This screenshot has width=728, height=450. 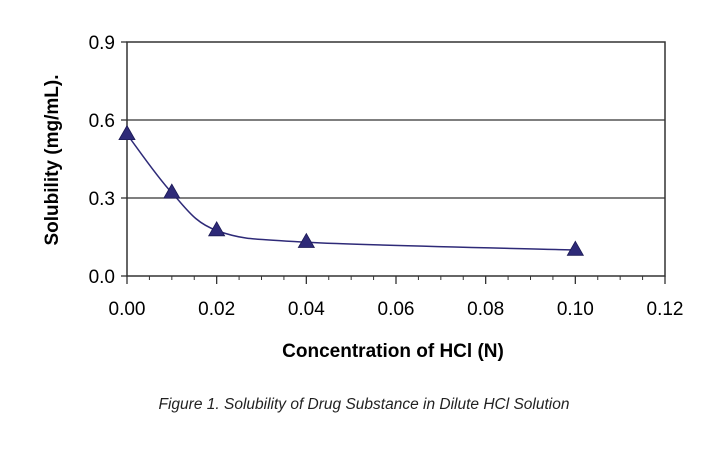 What do you see at coordinates (306, 309) in the screenshot?
I see `x-tick-label: 0.04` at bounding box center [306, 309].